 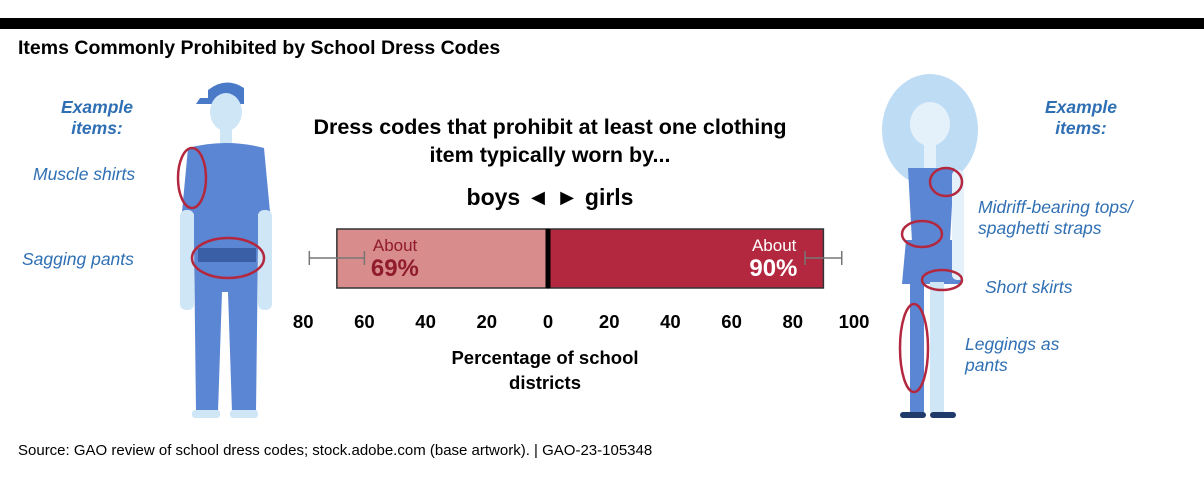 I want to click on label-boys-value: 69%, so click(x=395, y=268).